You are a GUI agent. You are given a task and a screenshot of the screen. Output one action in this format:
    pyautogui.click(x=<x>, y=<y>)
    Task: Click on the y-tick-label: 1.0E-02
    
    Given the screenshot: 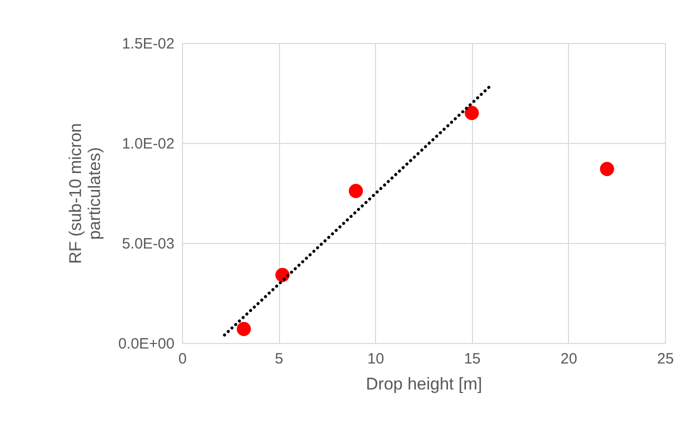 What is the action you would take?
    pyautogui.click(x=148, y=144)
    